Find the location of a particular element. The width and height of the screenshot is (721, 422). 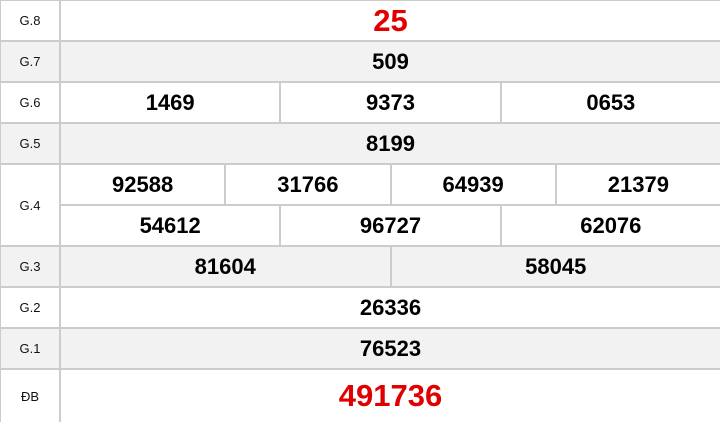

prize-row-g6: G.6 1469 9373 0653 is located at coordinates (360, 103).